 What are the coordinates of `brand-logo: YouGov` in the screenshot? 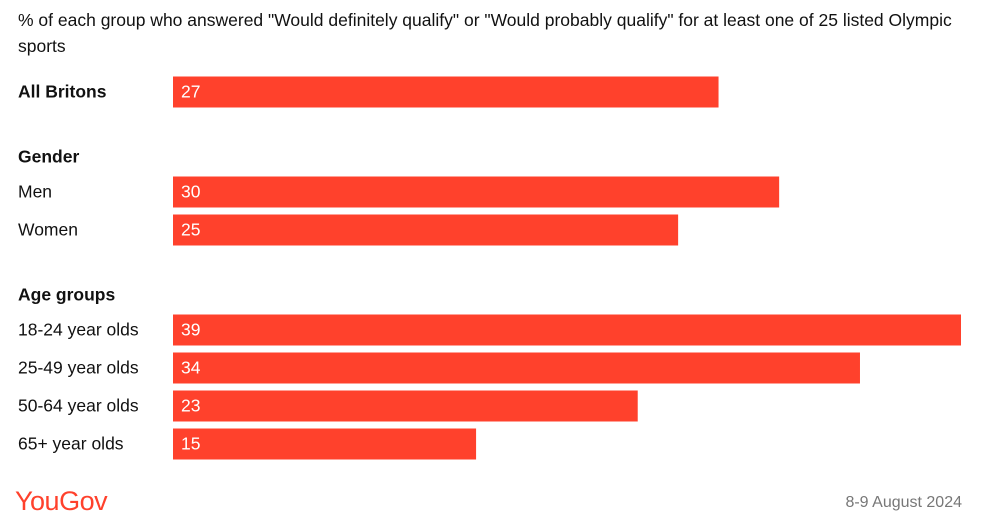 It's located at (61, 501).